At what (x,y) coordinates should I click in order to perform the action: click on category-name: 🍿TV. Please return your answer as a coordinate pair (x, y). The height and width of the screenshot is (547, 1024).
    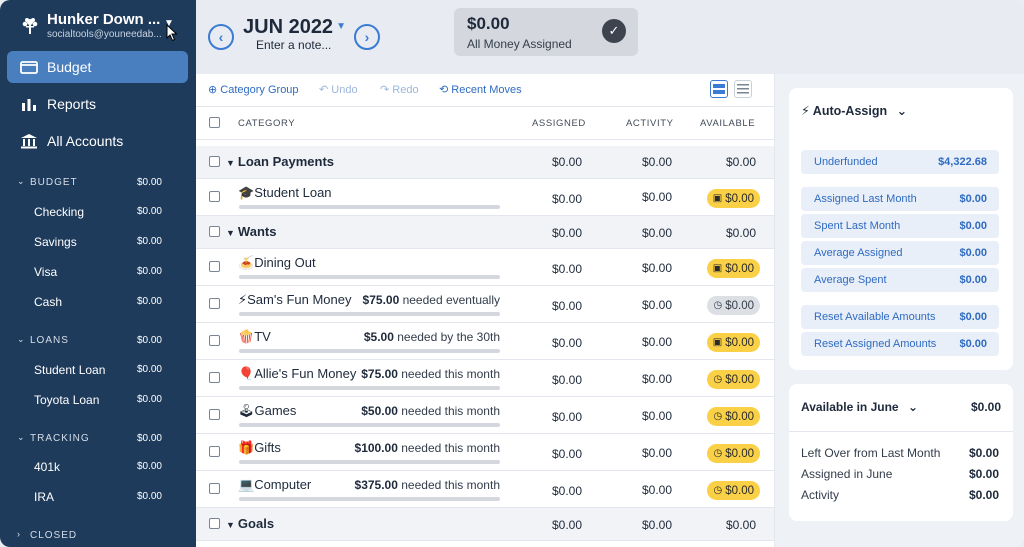
    Looking at the image, I should click on (254, 337).